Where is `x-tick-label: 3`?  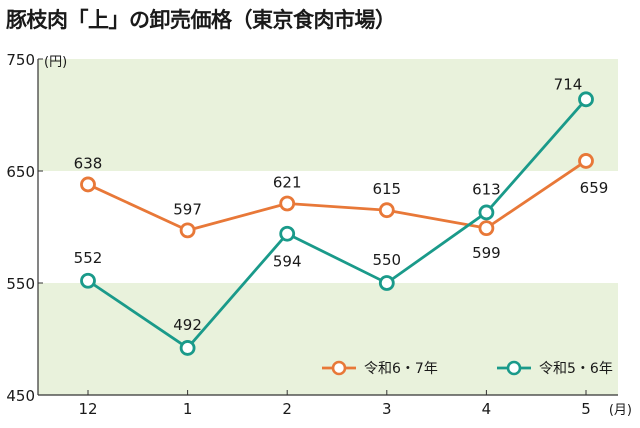 x-tick-label: 3 is located at coordinates (387, 409).